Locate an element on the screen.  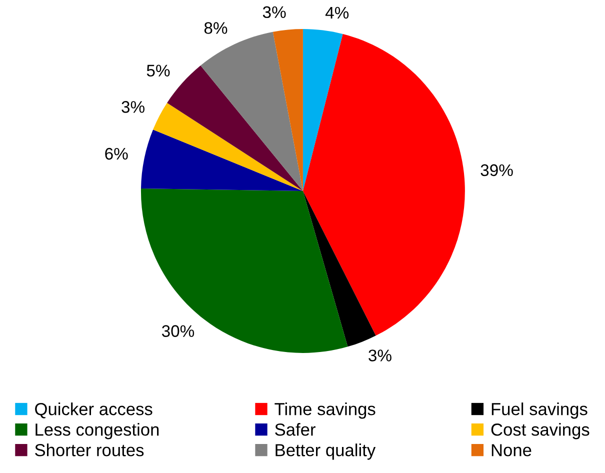
legend-label: None is located at coordinates (512, 450).